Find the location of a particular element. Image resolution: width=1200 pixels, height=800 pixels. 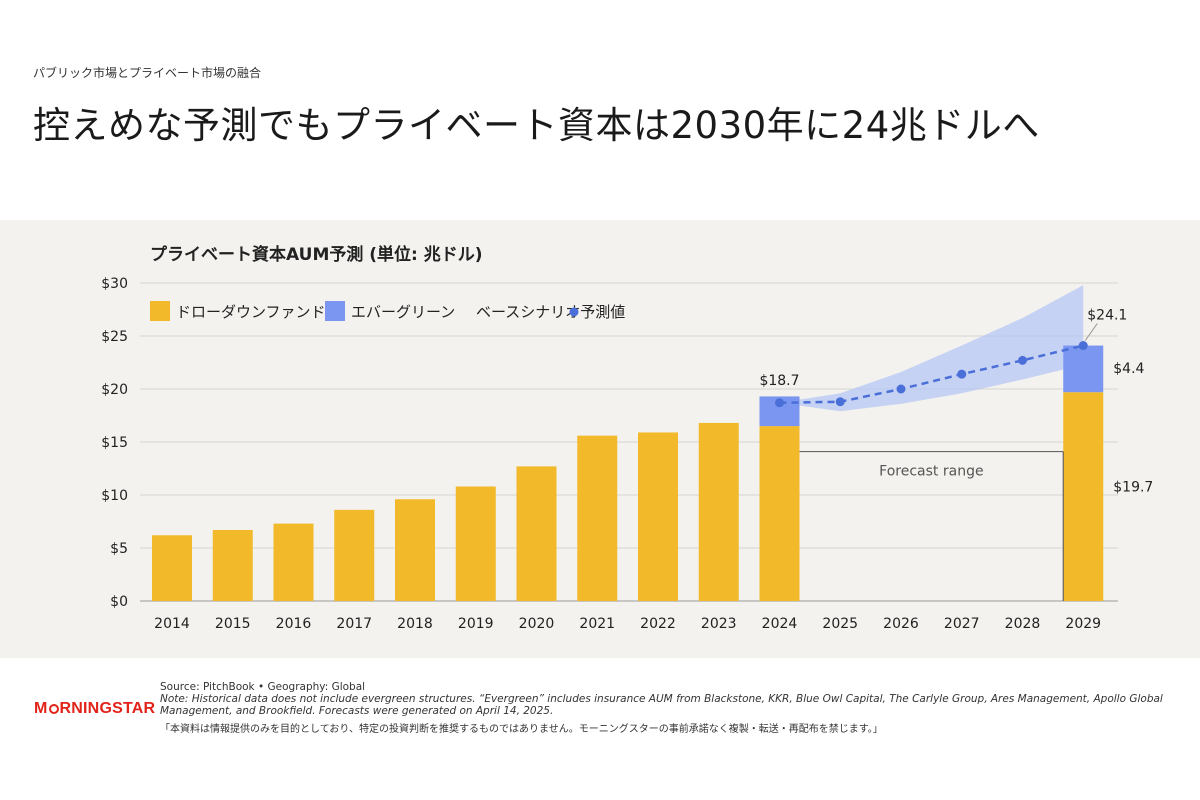

y-tick-label: $10 is located at coordinates (114, 496).